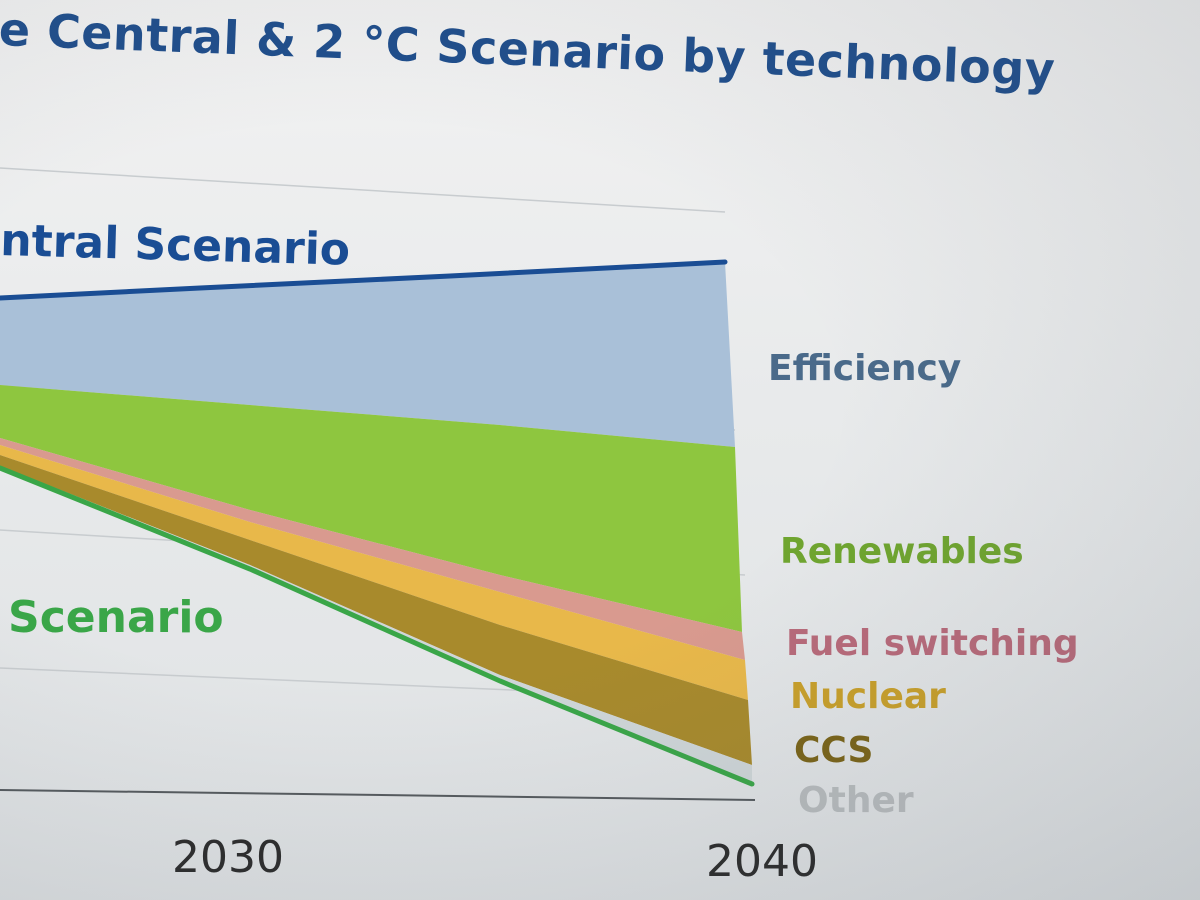 Image resolution: width=1200 pixels, height=900 pixels. I want to click on legend-label-renewables: Renewables, so click(902, 551).